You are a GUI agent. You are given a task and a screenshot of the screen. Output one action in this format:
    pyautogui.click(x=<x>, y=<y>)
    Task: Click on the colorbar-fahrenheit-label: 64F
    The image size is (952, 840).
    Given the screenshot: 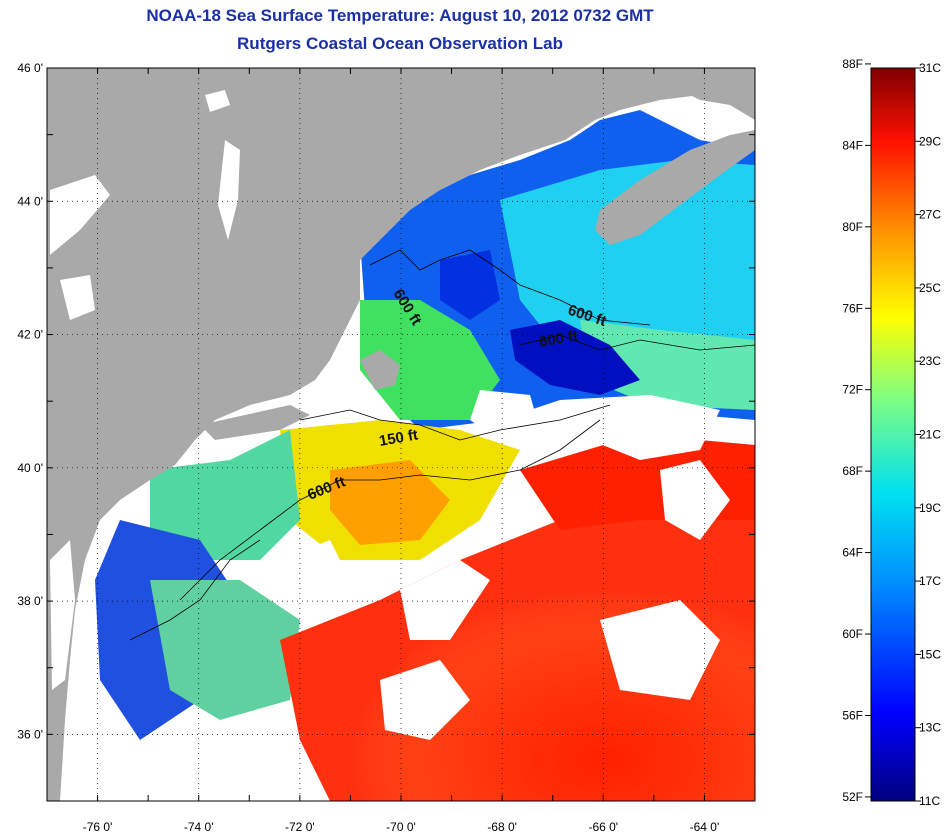 What is the action you would take?
    pyautogui.click(x=852, y=553)
    